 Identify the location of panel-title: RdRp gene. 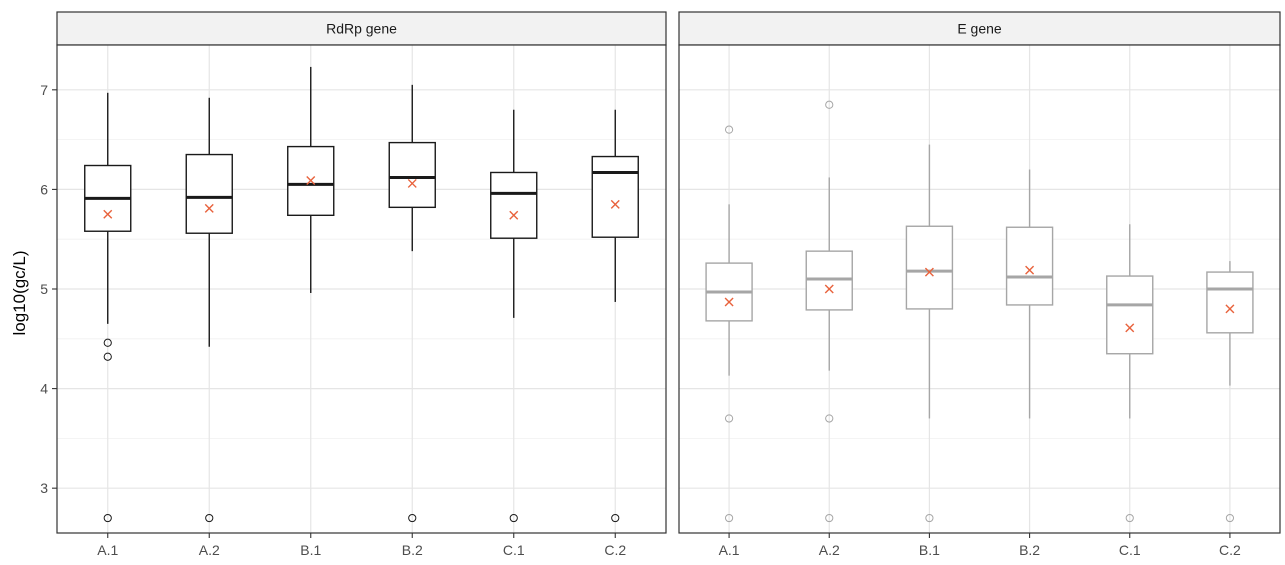
(361, 29).